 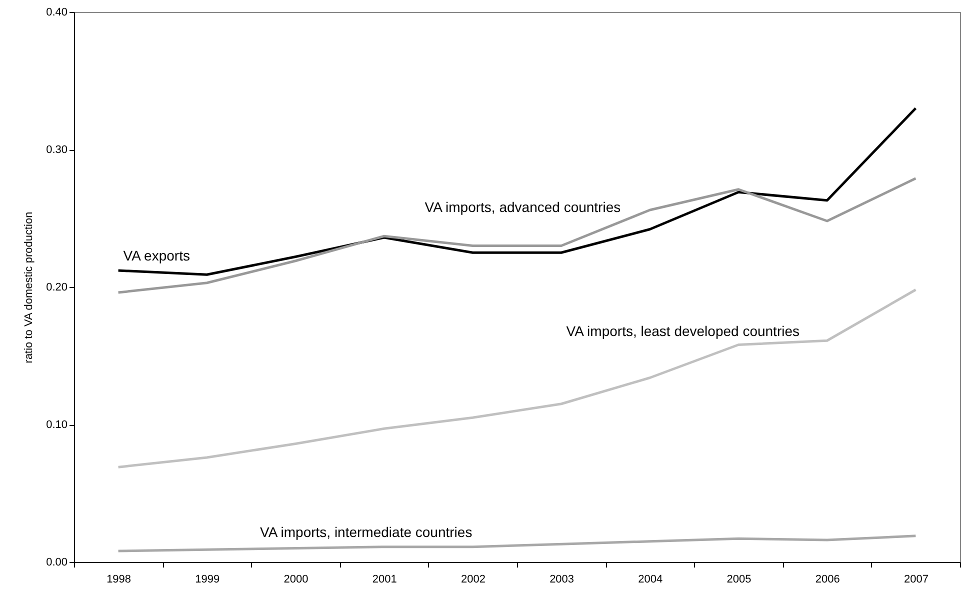 What do you see at coordinates (57, 425) in the screenshot?
I see `y-tick-label: 0.10` at bounding box center [57, 425].